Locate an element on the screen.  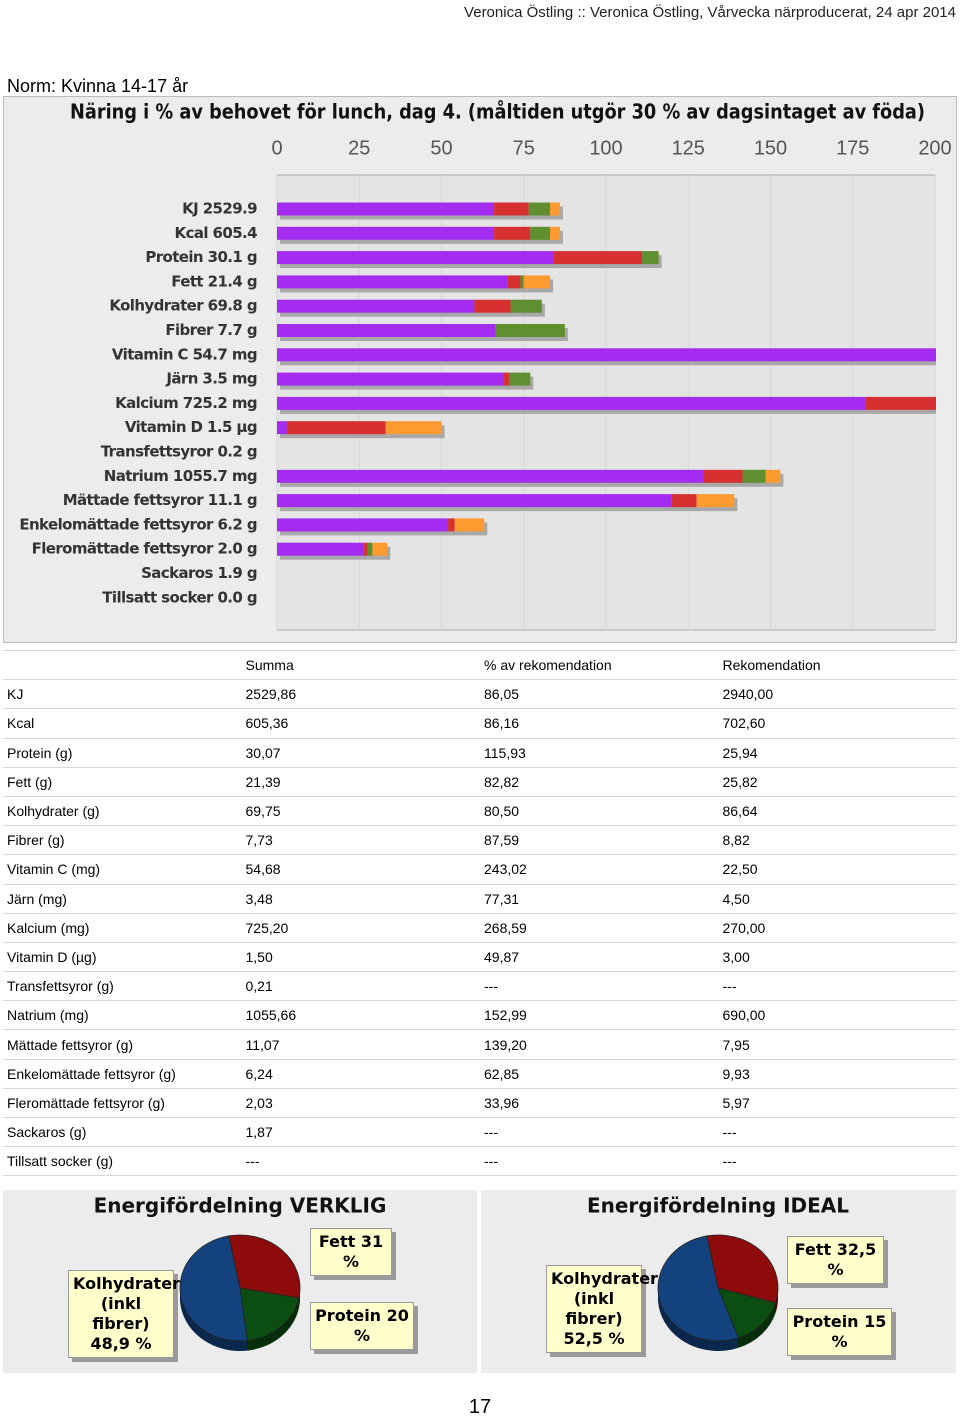
x-tick-label: 150 is located at coordinates (770, 148).